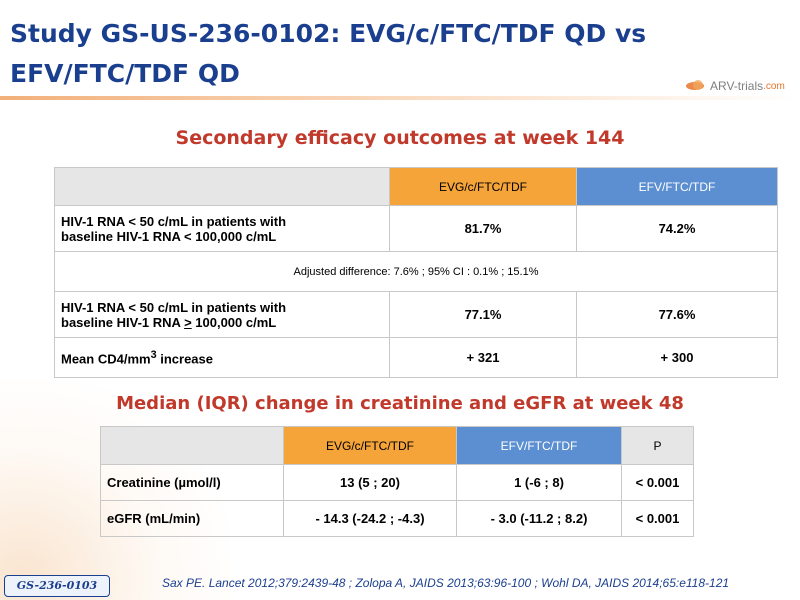  What do you see at coordinates (677, 357) in the screenshot?
I see `value-efv: + 300` at bounding box center [677, 357].